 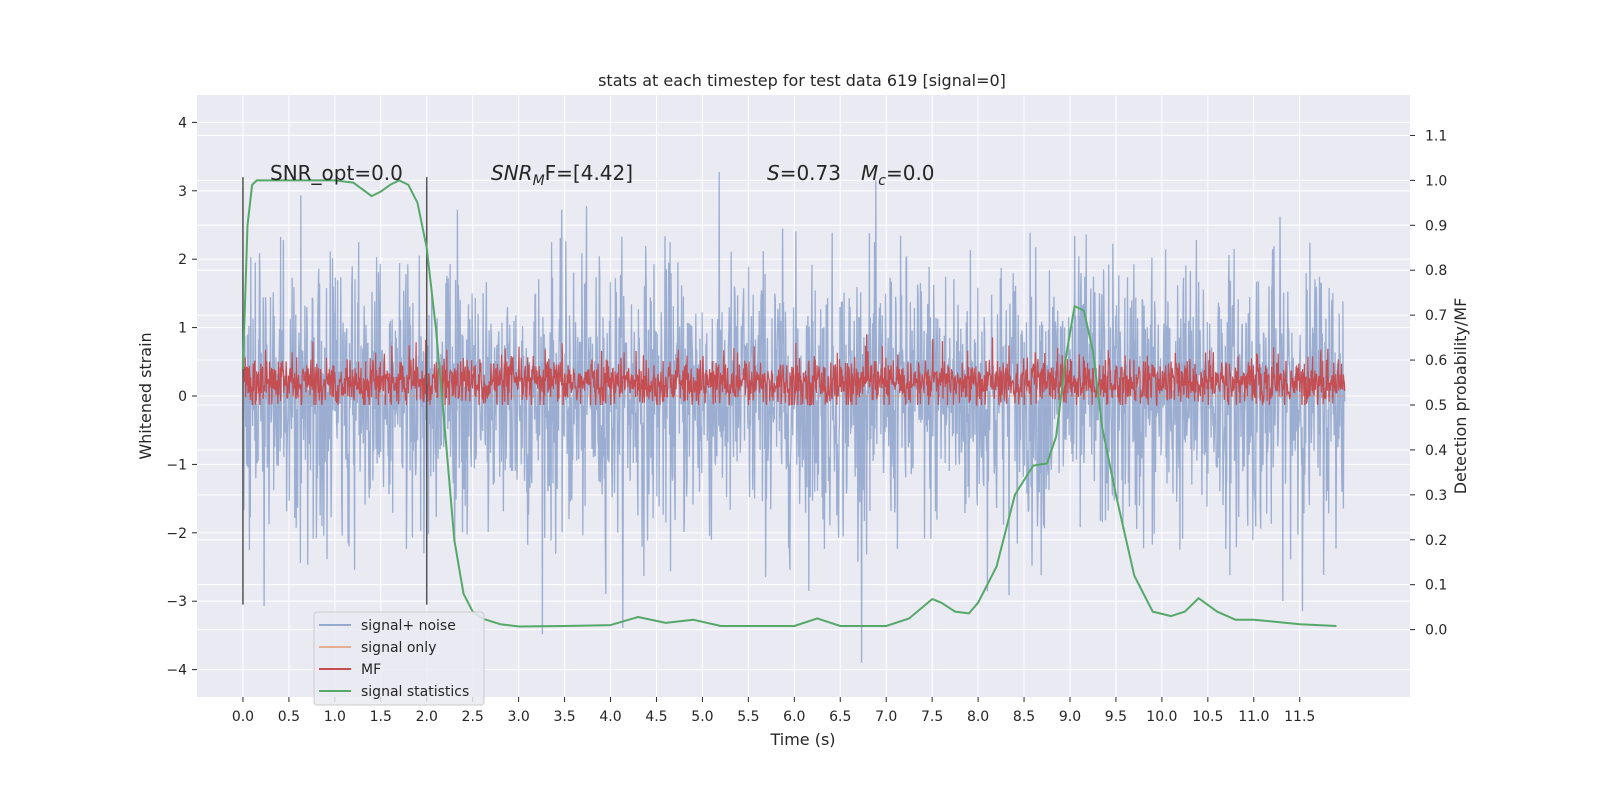 I want to click on x-tick-label-11: 5.5, so click(x=748, y=717).